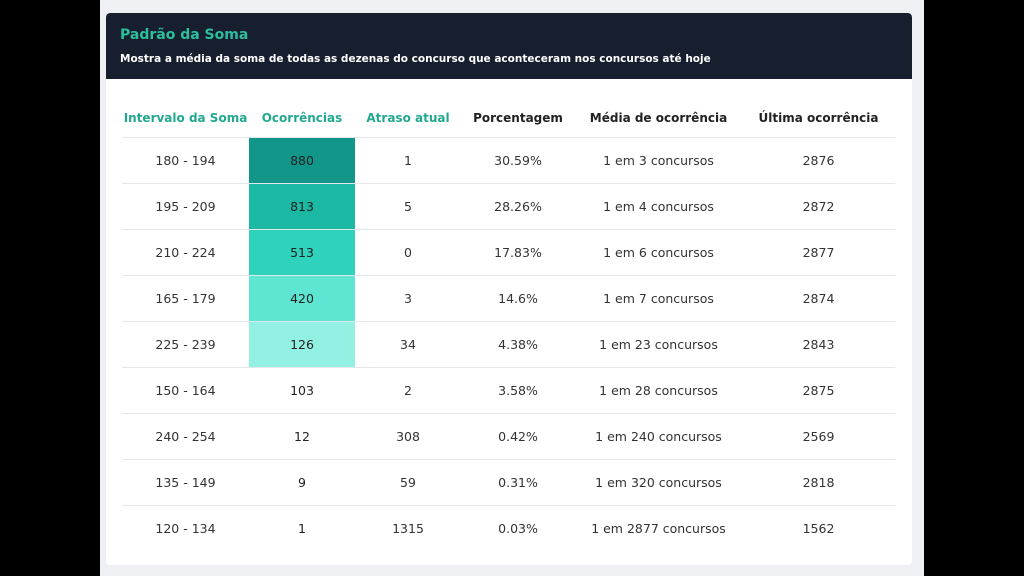  What do you see at coordinates (185, 206) in the screenshot?
I see `cell-intervalo: 195 - 209` at bounding box center [185, 206].